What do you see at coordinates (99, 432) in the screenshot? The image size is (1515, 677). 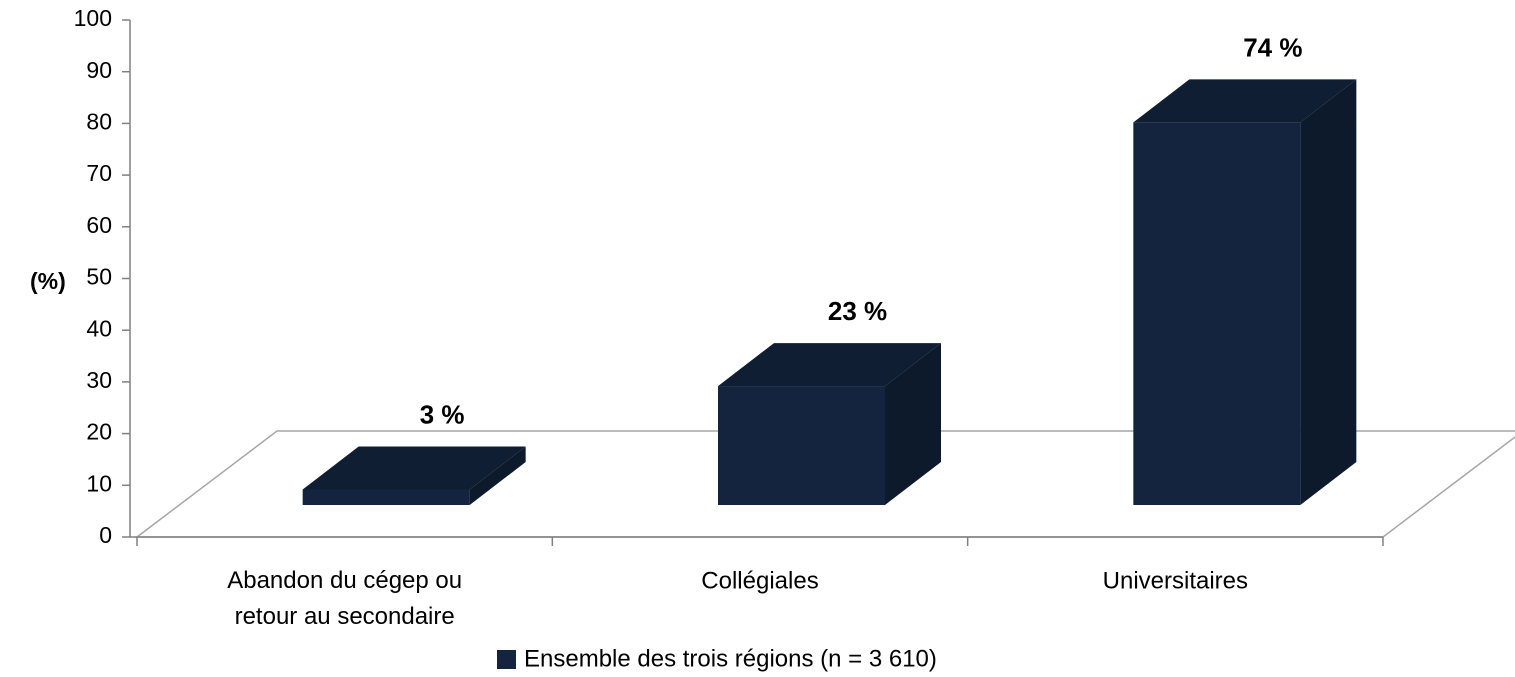 I see `y-tick-label: 20` at bounding box center [99, 432].